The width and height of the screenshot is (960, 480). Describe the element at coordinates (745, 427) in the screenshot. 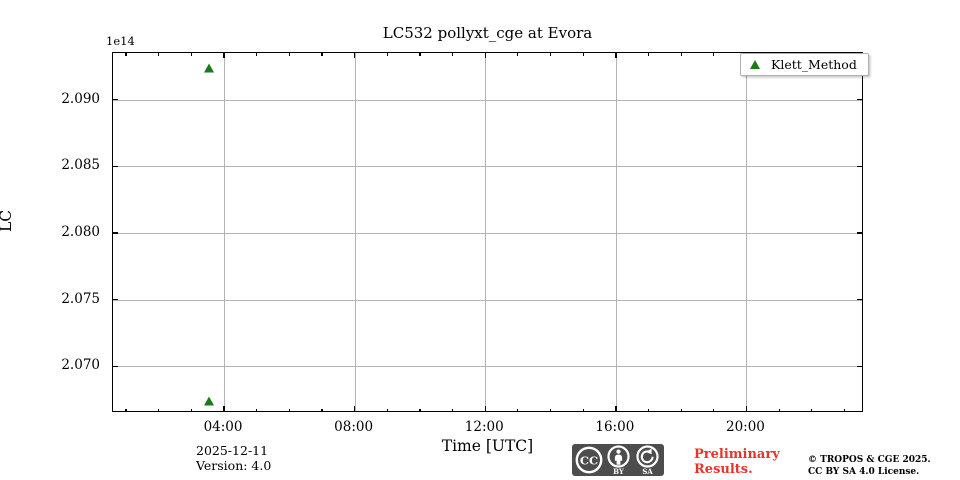

I see `x-axis-tick-label: 20:00` at that location.